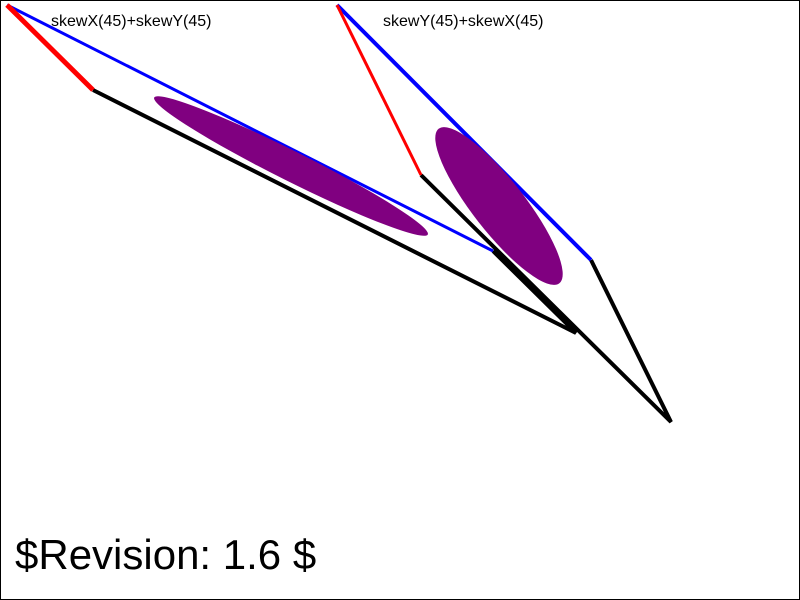 This screenshot has width=800, height=600. What do you see at coordinates (131, 21) in the screenshot?
I see `label-skewx-skewy: skewX(45)+skewY(45)` at bounding box center [131, 21].